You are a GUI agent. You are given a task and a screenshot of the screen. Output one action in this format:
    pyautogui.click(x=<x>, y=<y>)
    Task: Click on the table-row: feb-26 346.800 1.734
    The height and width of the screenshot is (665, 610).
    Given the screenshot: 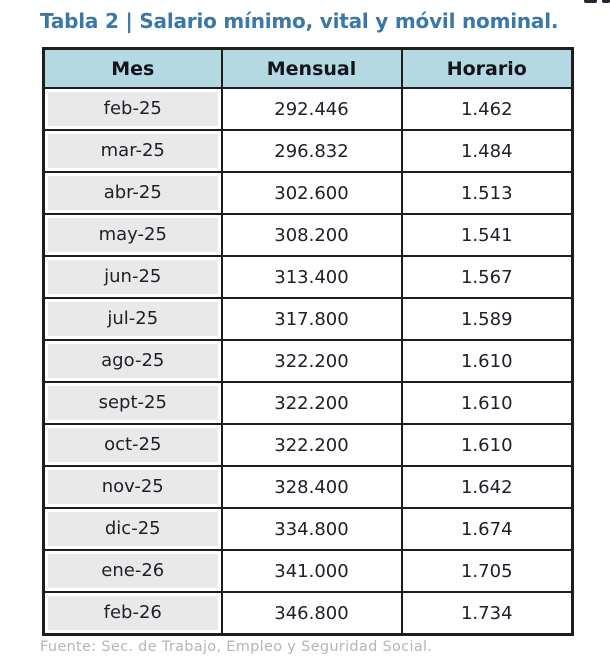 What is the action you would take?
    pyautogui.click(x=308, y=613)
    